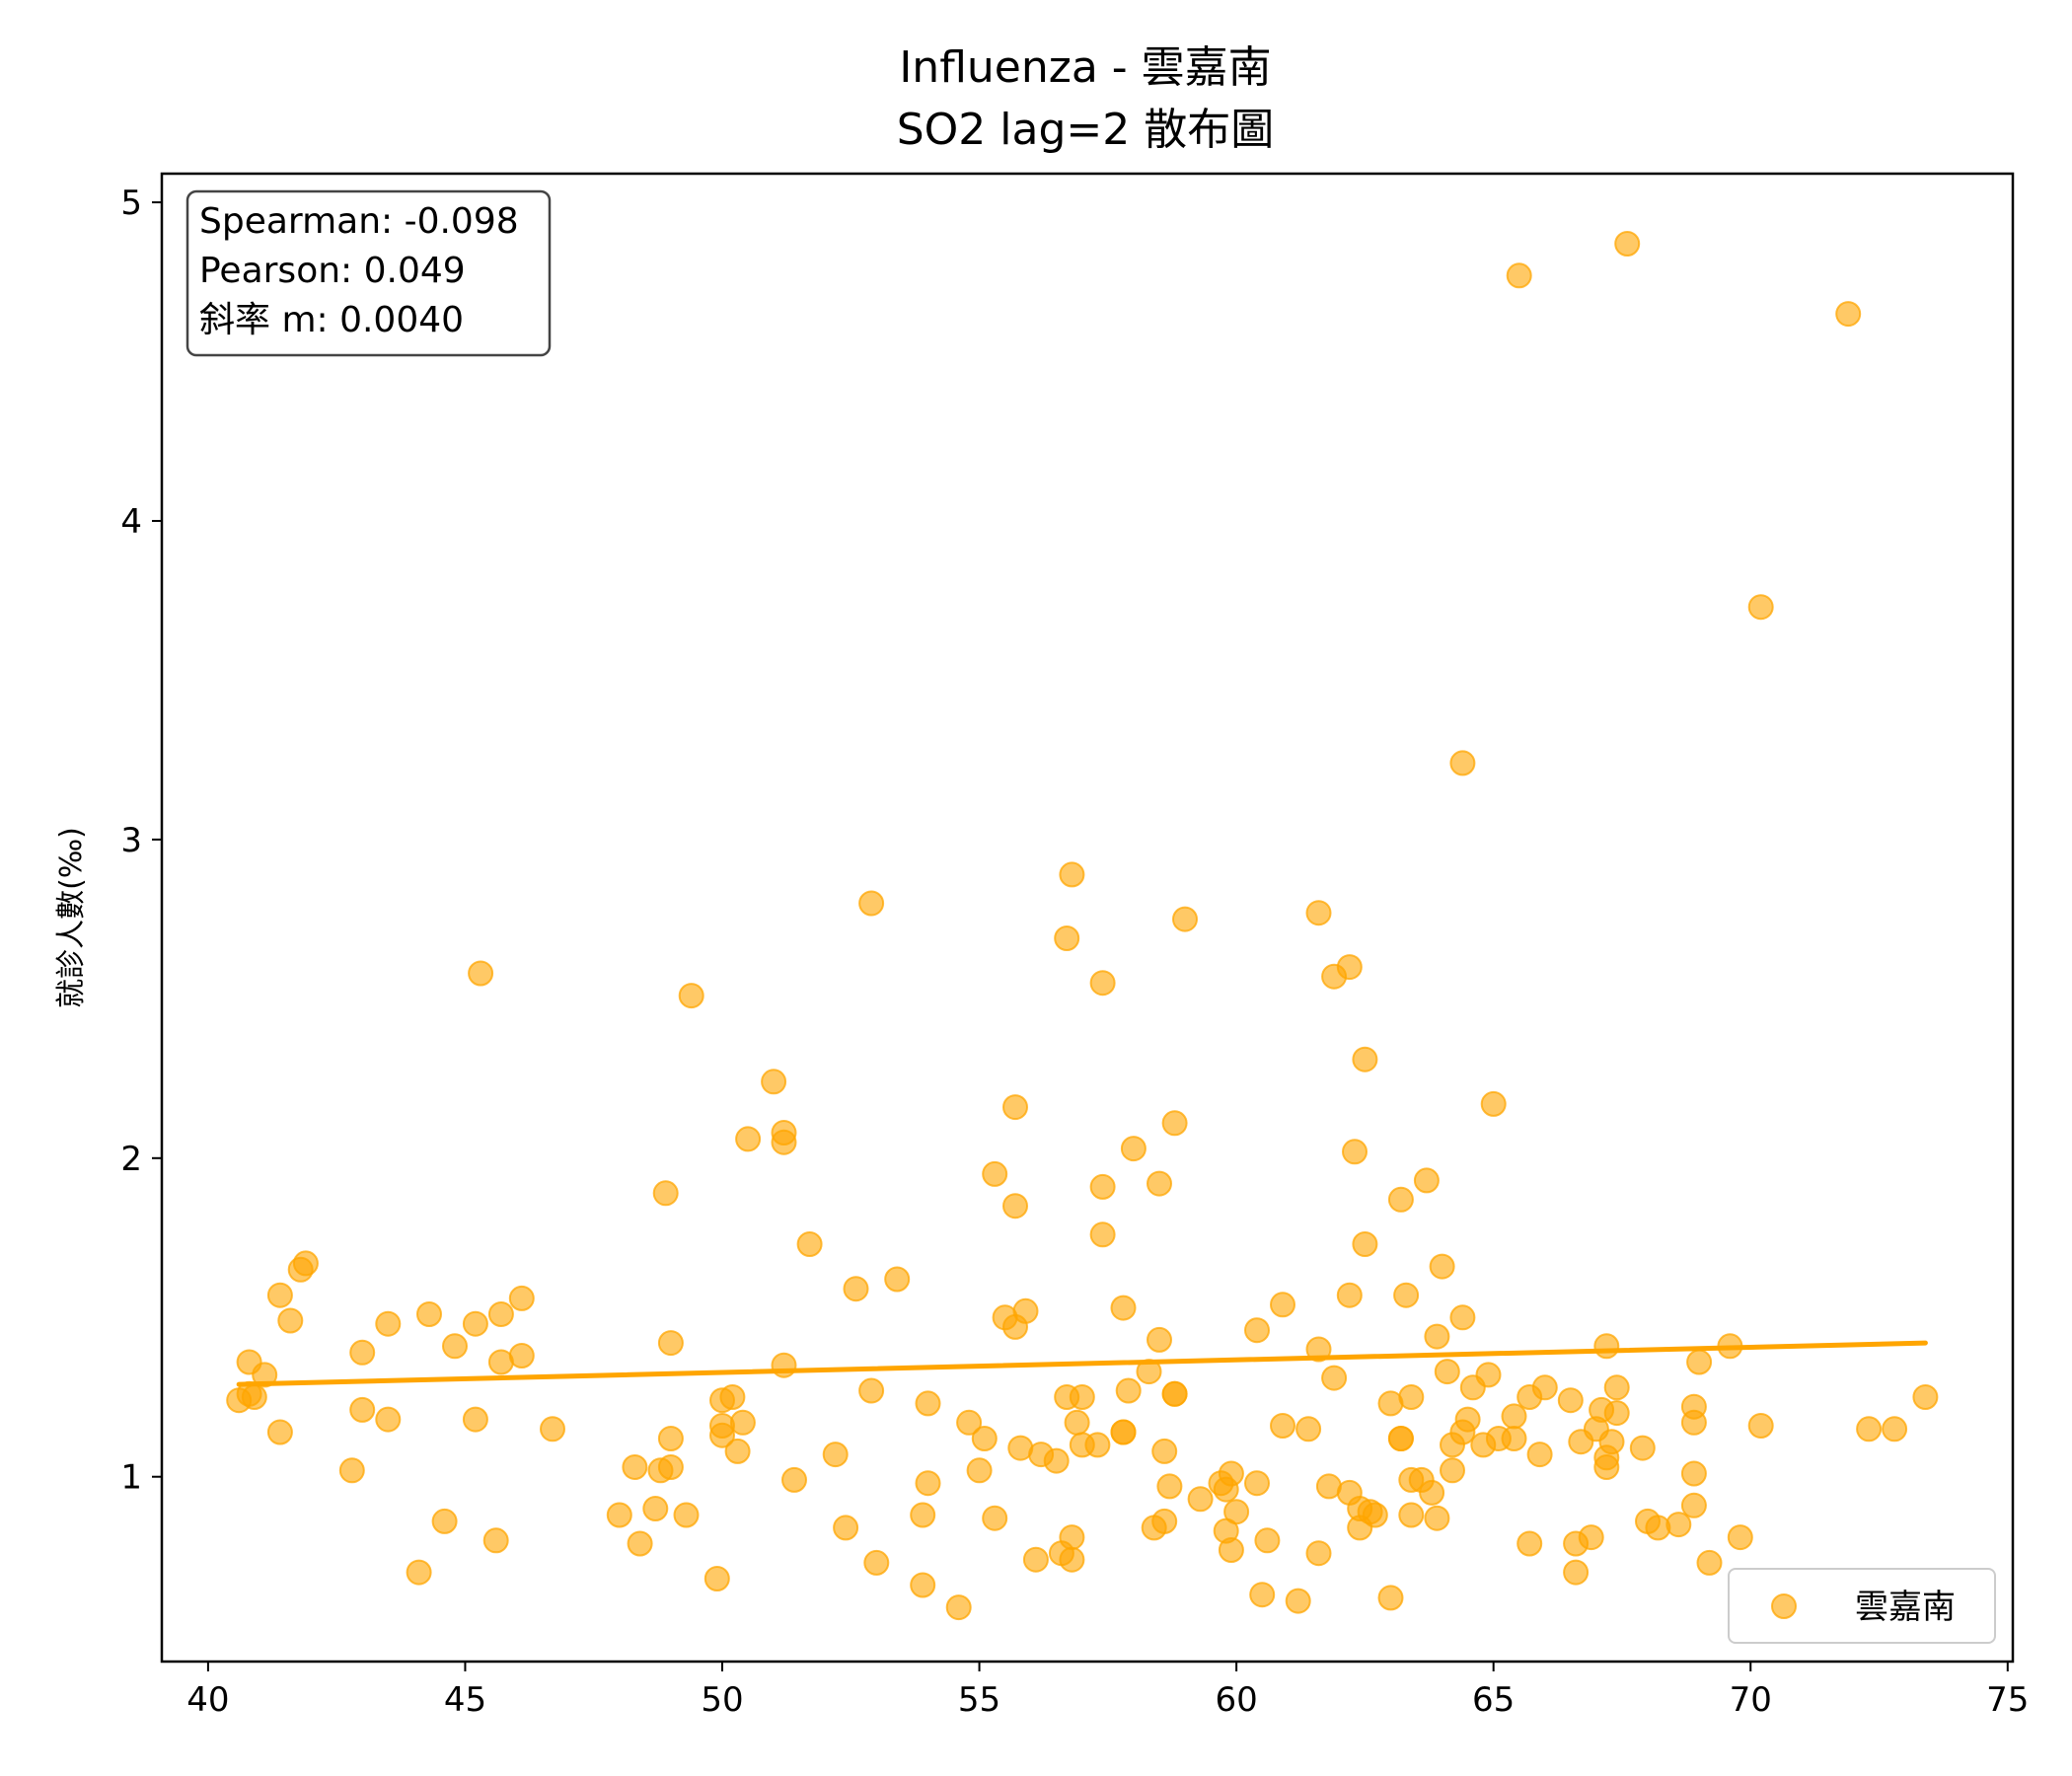  I want to click on chart-title-line2: SO2 lag=2 散布圖, so click(1086, 130).